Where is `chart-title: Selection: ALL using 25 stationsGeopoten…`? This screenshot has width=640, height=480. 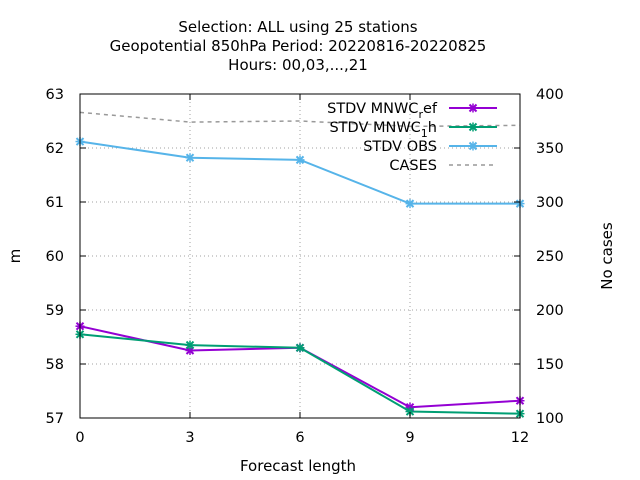 chart-title: Selection: ALL using 25 stationsGeopoten… is located at coordinates (298, 46).